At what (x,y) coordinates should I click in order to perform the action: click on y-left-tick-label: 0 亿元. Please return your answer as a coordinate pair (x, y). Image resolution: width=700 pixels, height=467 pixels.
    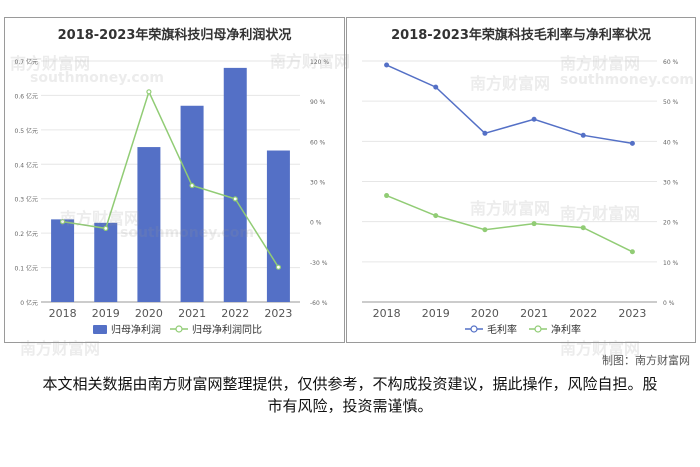
    Looking at the image, I should click on (29, 303).